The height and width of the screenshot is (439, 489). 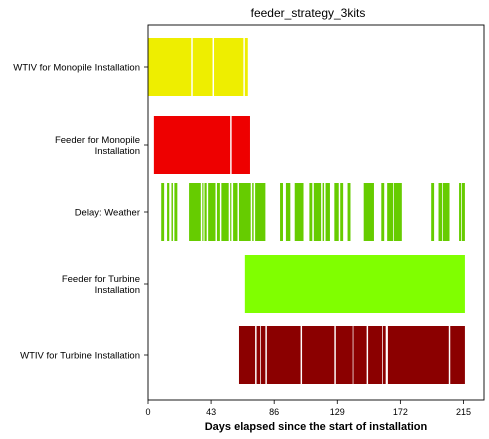 What do you see at coordinates (80, 356) in the screenshot?
I see `y-tick-label: WTIV for Turbine Installation` at bounding box center [80, 356].